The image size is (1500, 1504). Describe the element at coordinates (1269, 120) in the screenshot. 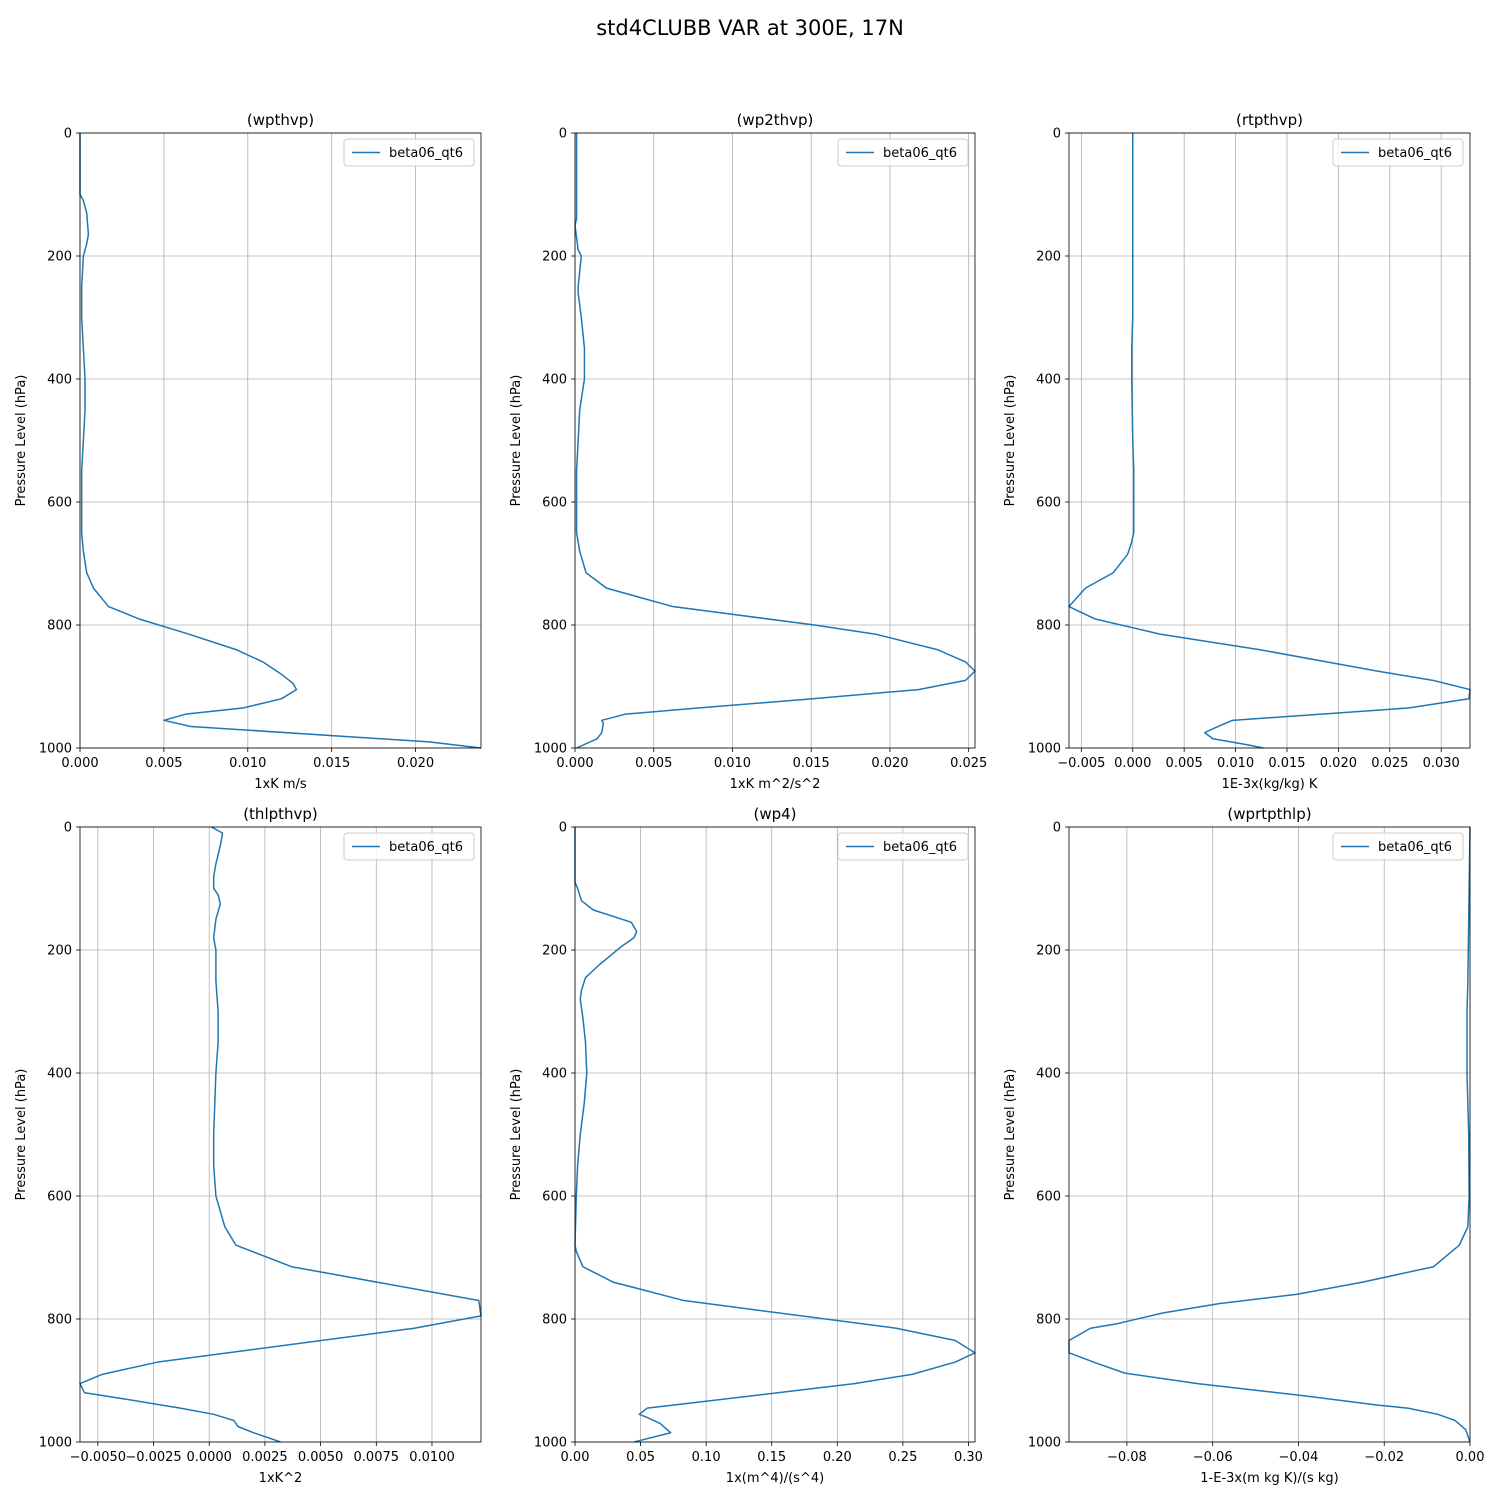

I see `subplot-title: (rtpthvp)` at that location.